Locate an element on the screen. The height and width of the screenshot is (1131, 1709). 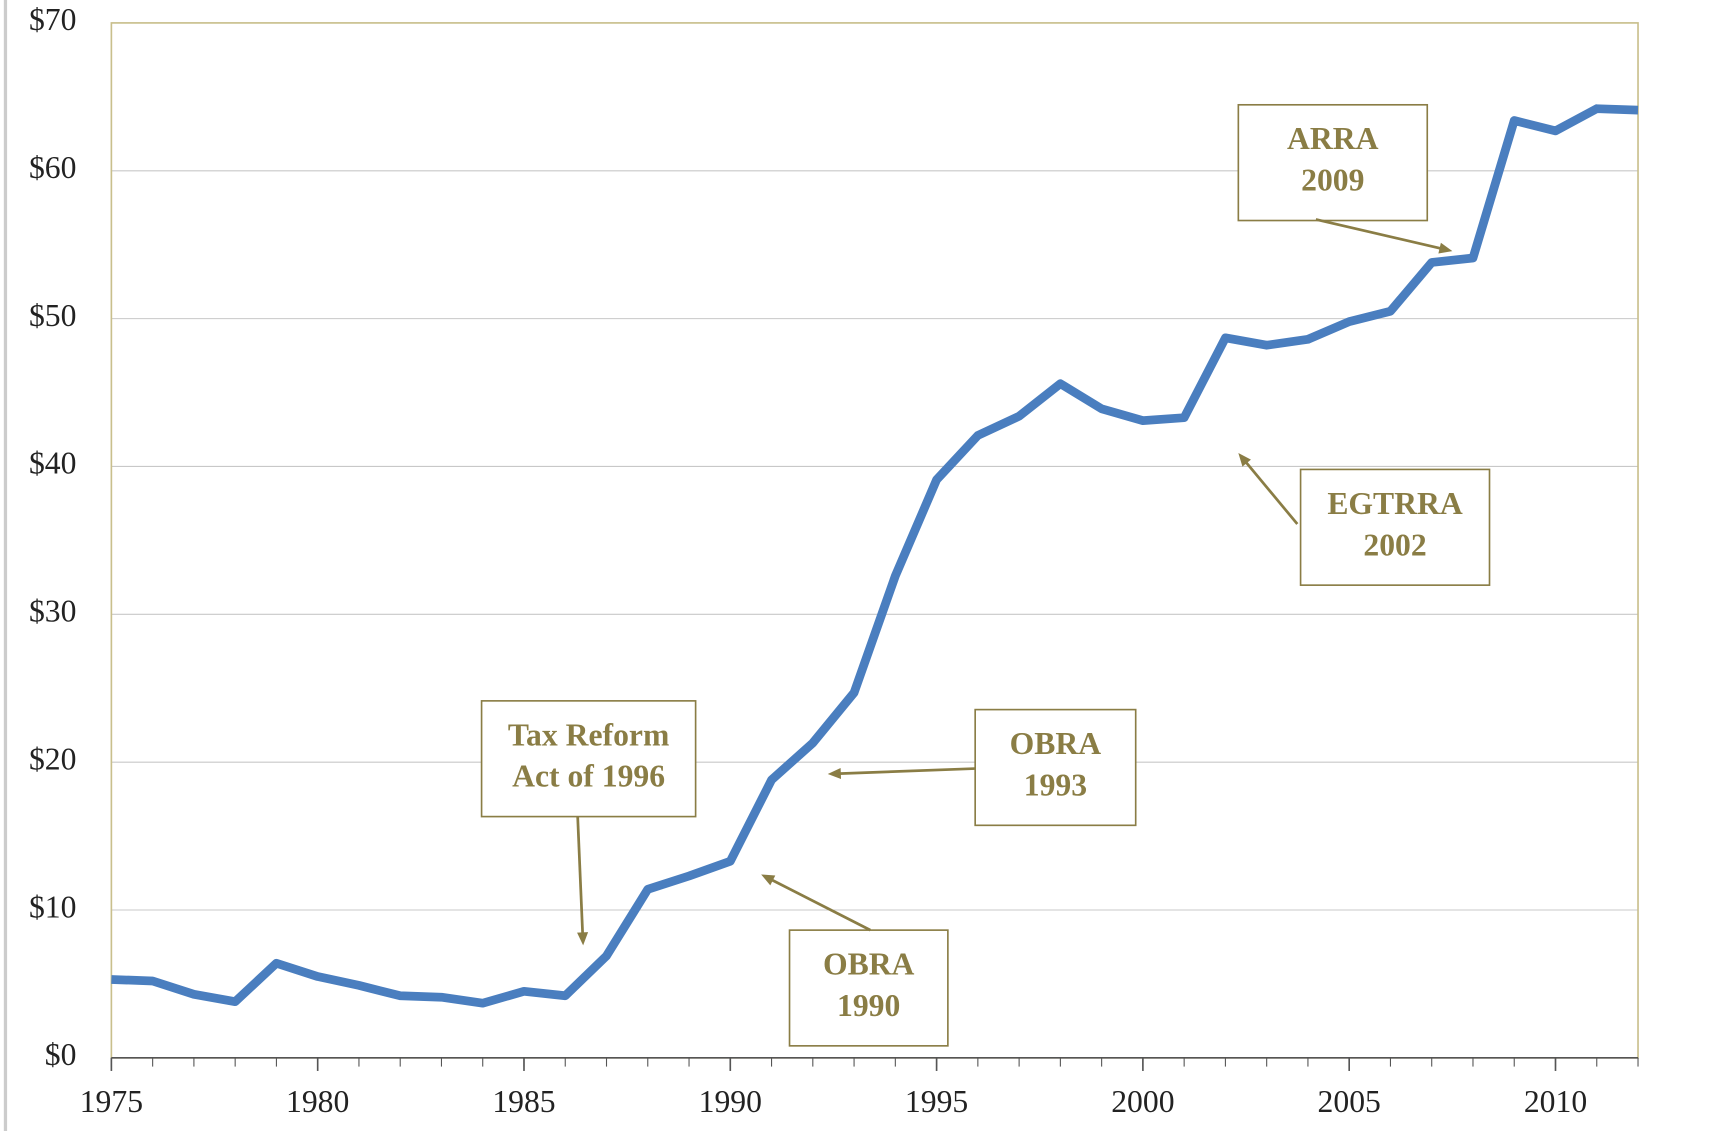
annotation-text: 2002 is located at coordinates (1394, 544).